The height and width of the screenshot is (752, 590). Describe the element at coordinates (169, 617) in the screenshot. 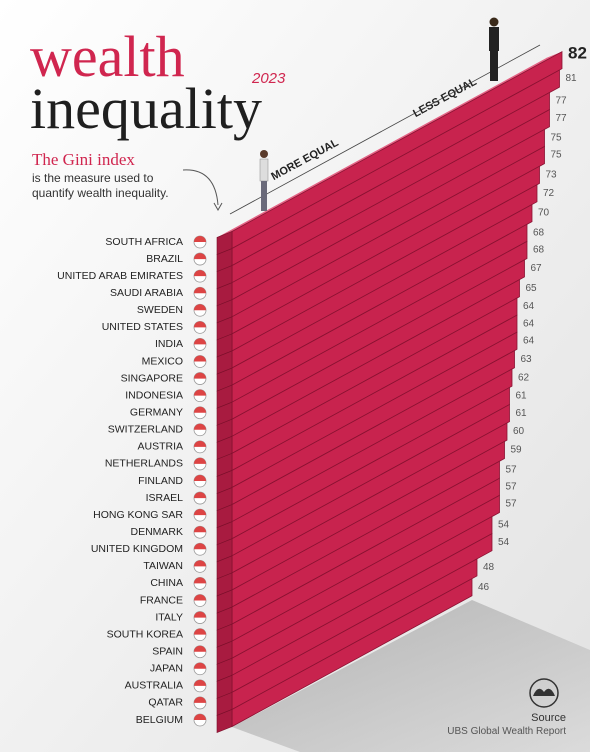

I see `category-label: ITALY` at that location.